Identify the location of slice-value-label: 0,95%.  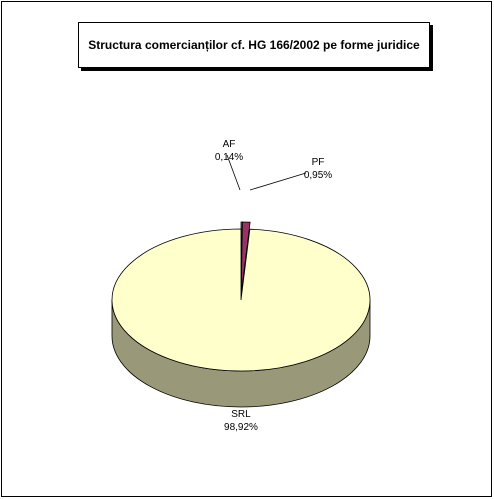
(318, 175).